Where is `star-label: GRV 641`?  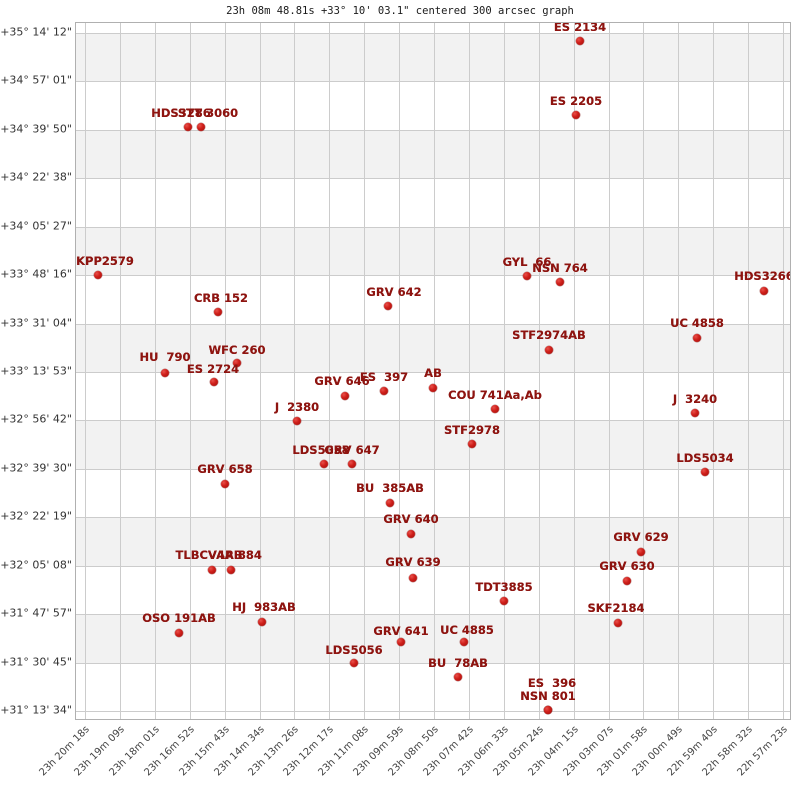
star-label: GRV 641 is located at coordinates (401, 631).